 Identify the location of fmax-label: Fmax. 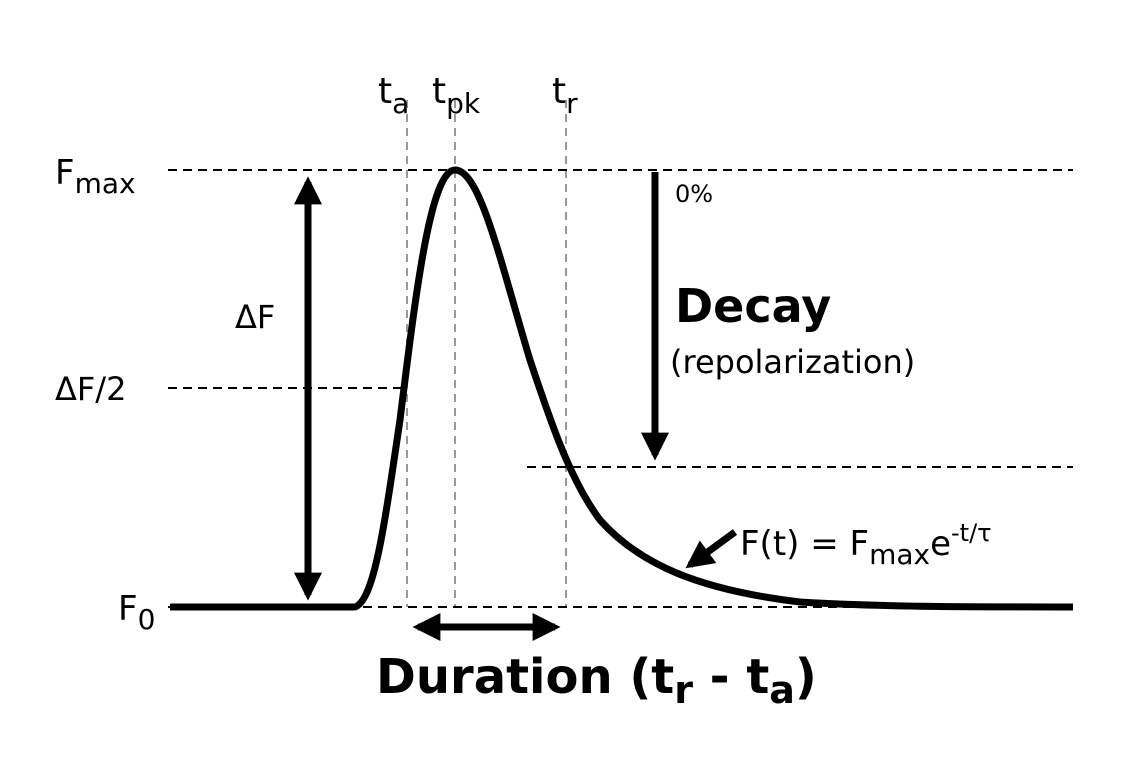
(95, 176).